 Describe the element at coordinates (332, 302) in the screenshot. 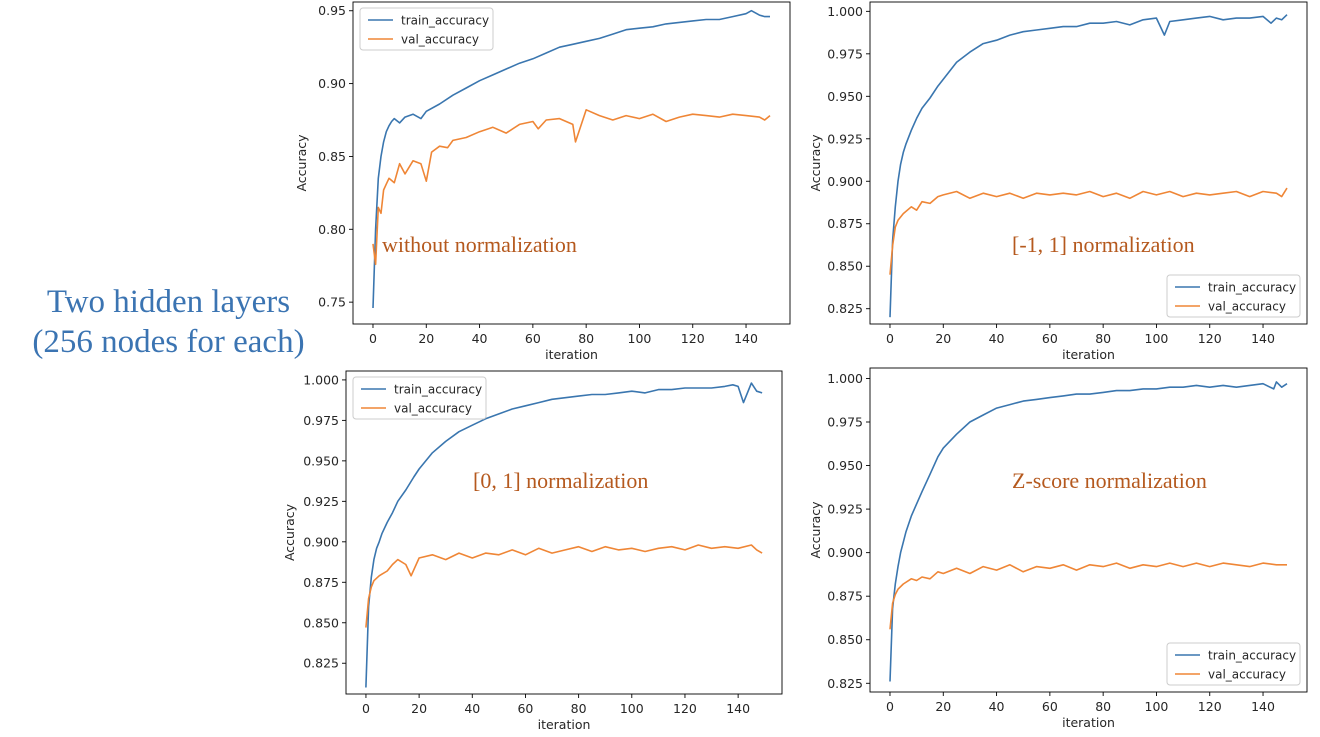

I see `y-tick-label: 0.75` at that location.